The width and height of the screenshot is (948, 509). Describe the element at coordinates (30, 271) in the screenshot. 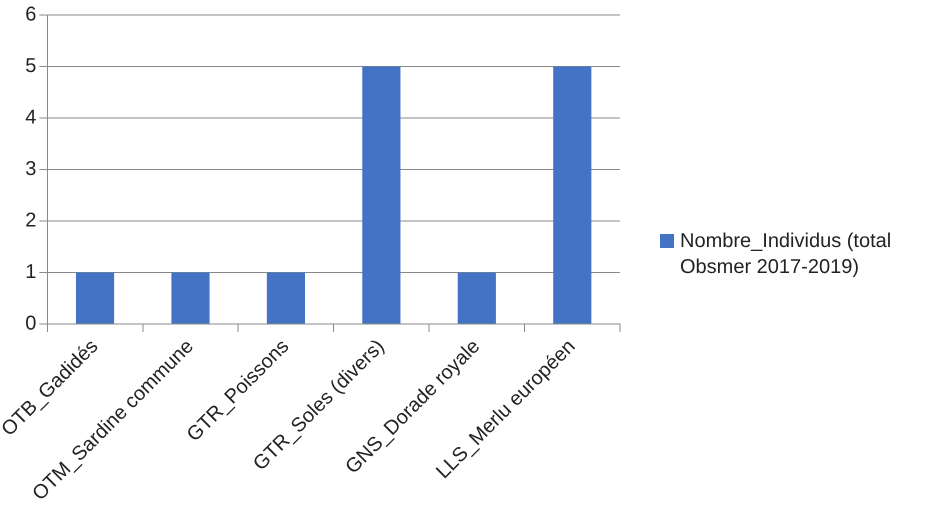

I see `y-tick-label: 1` at that location.